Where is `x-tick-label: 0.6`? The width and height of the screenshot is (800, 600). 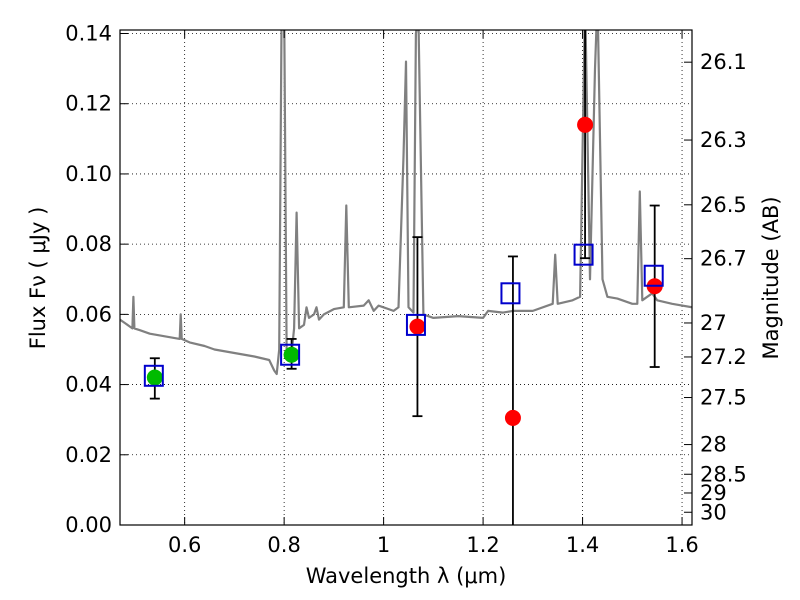 x-tick-label: 0.6 is located at coordinates (184, 545).